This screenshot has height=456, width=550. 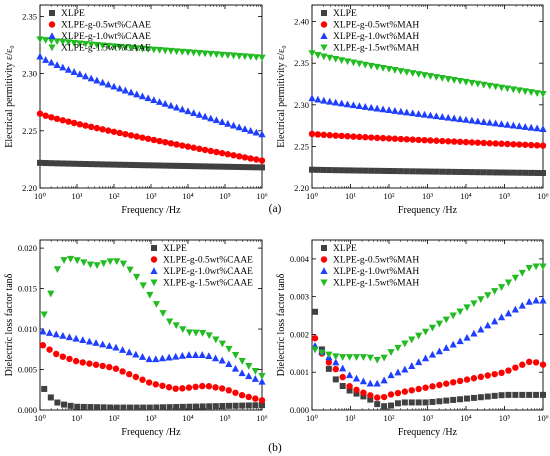 What do you see at coordinates (466, 418) in the screenshot?
I see `x-tick-label: 10⁴` at bounding box center [466, 418].